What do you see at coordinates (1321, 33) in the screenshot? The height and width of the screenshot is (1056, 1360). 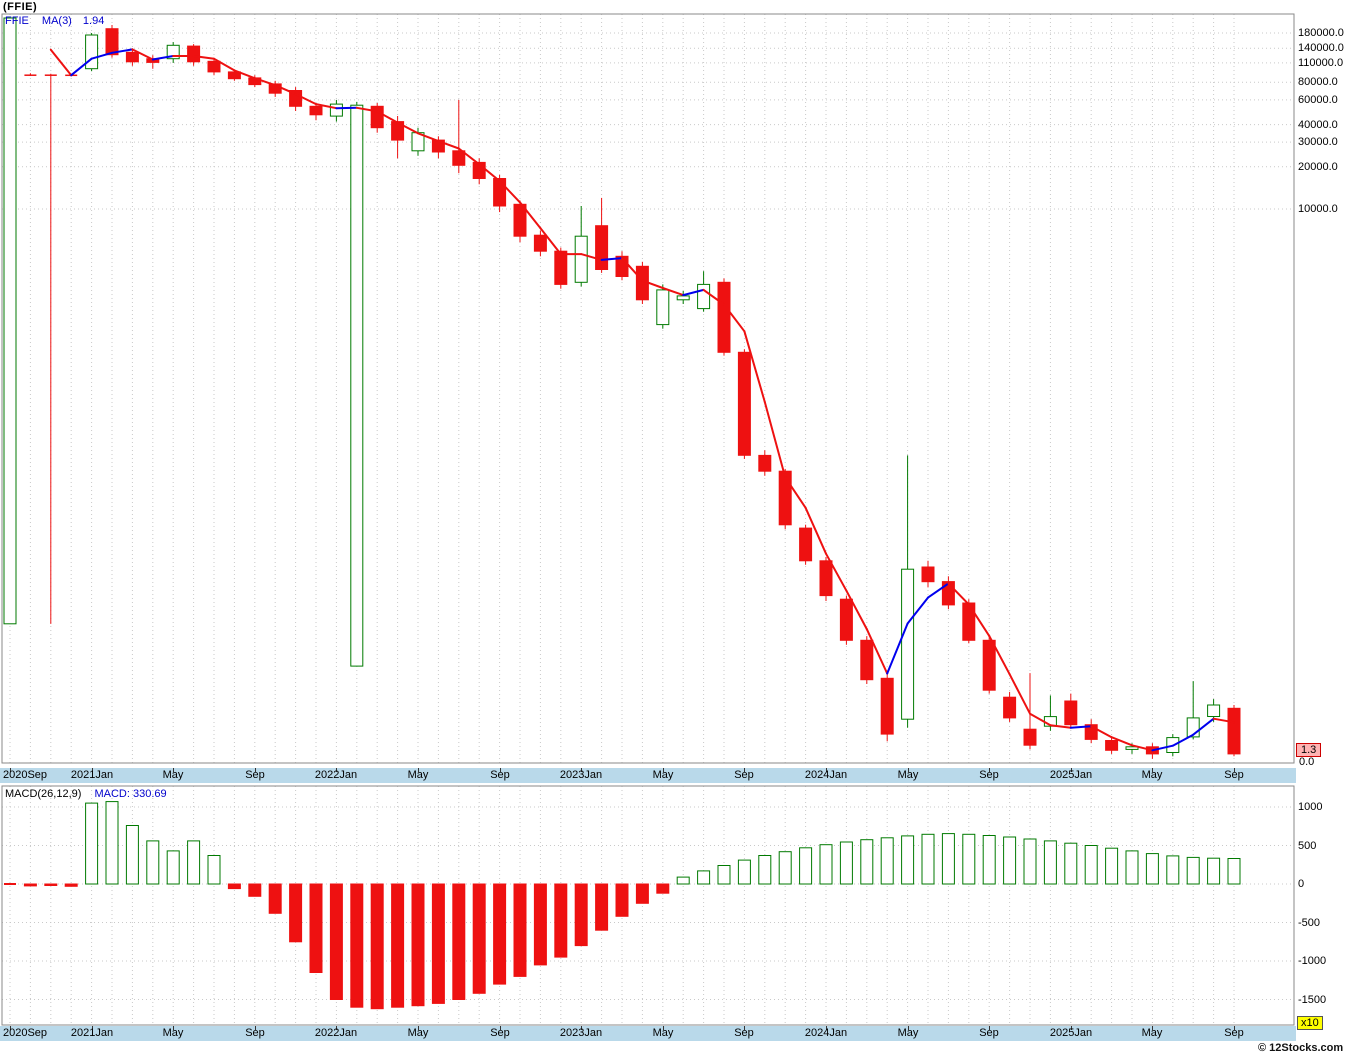 I see `price-axis-label: 180000.0` at bounding box center [1321, 33].